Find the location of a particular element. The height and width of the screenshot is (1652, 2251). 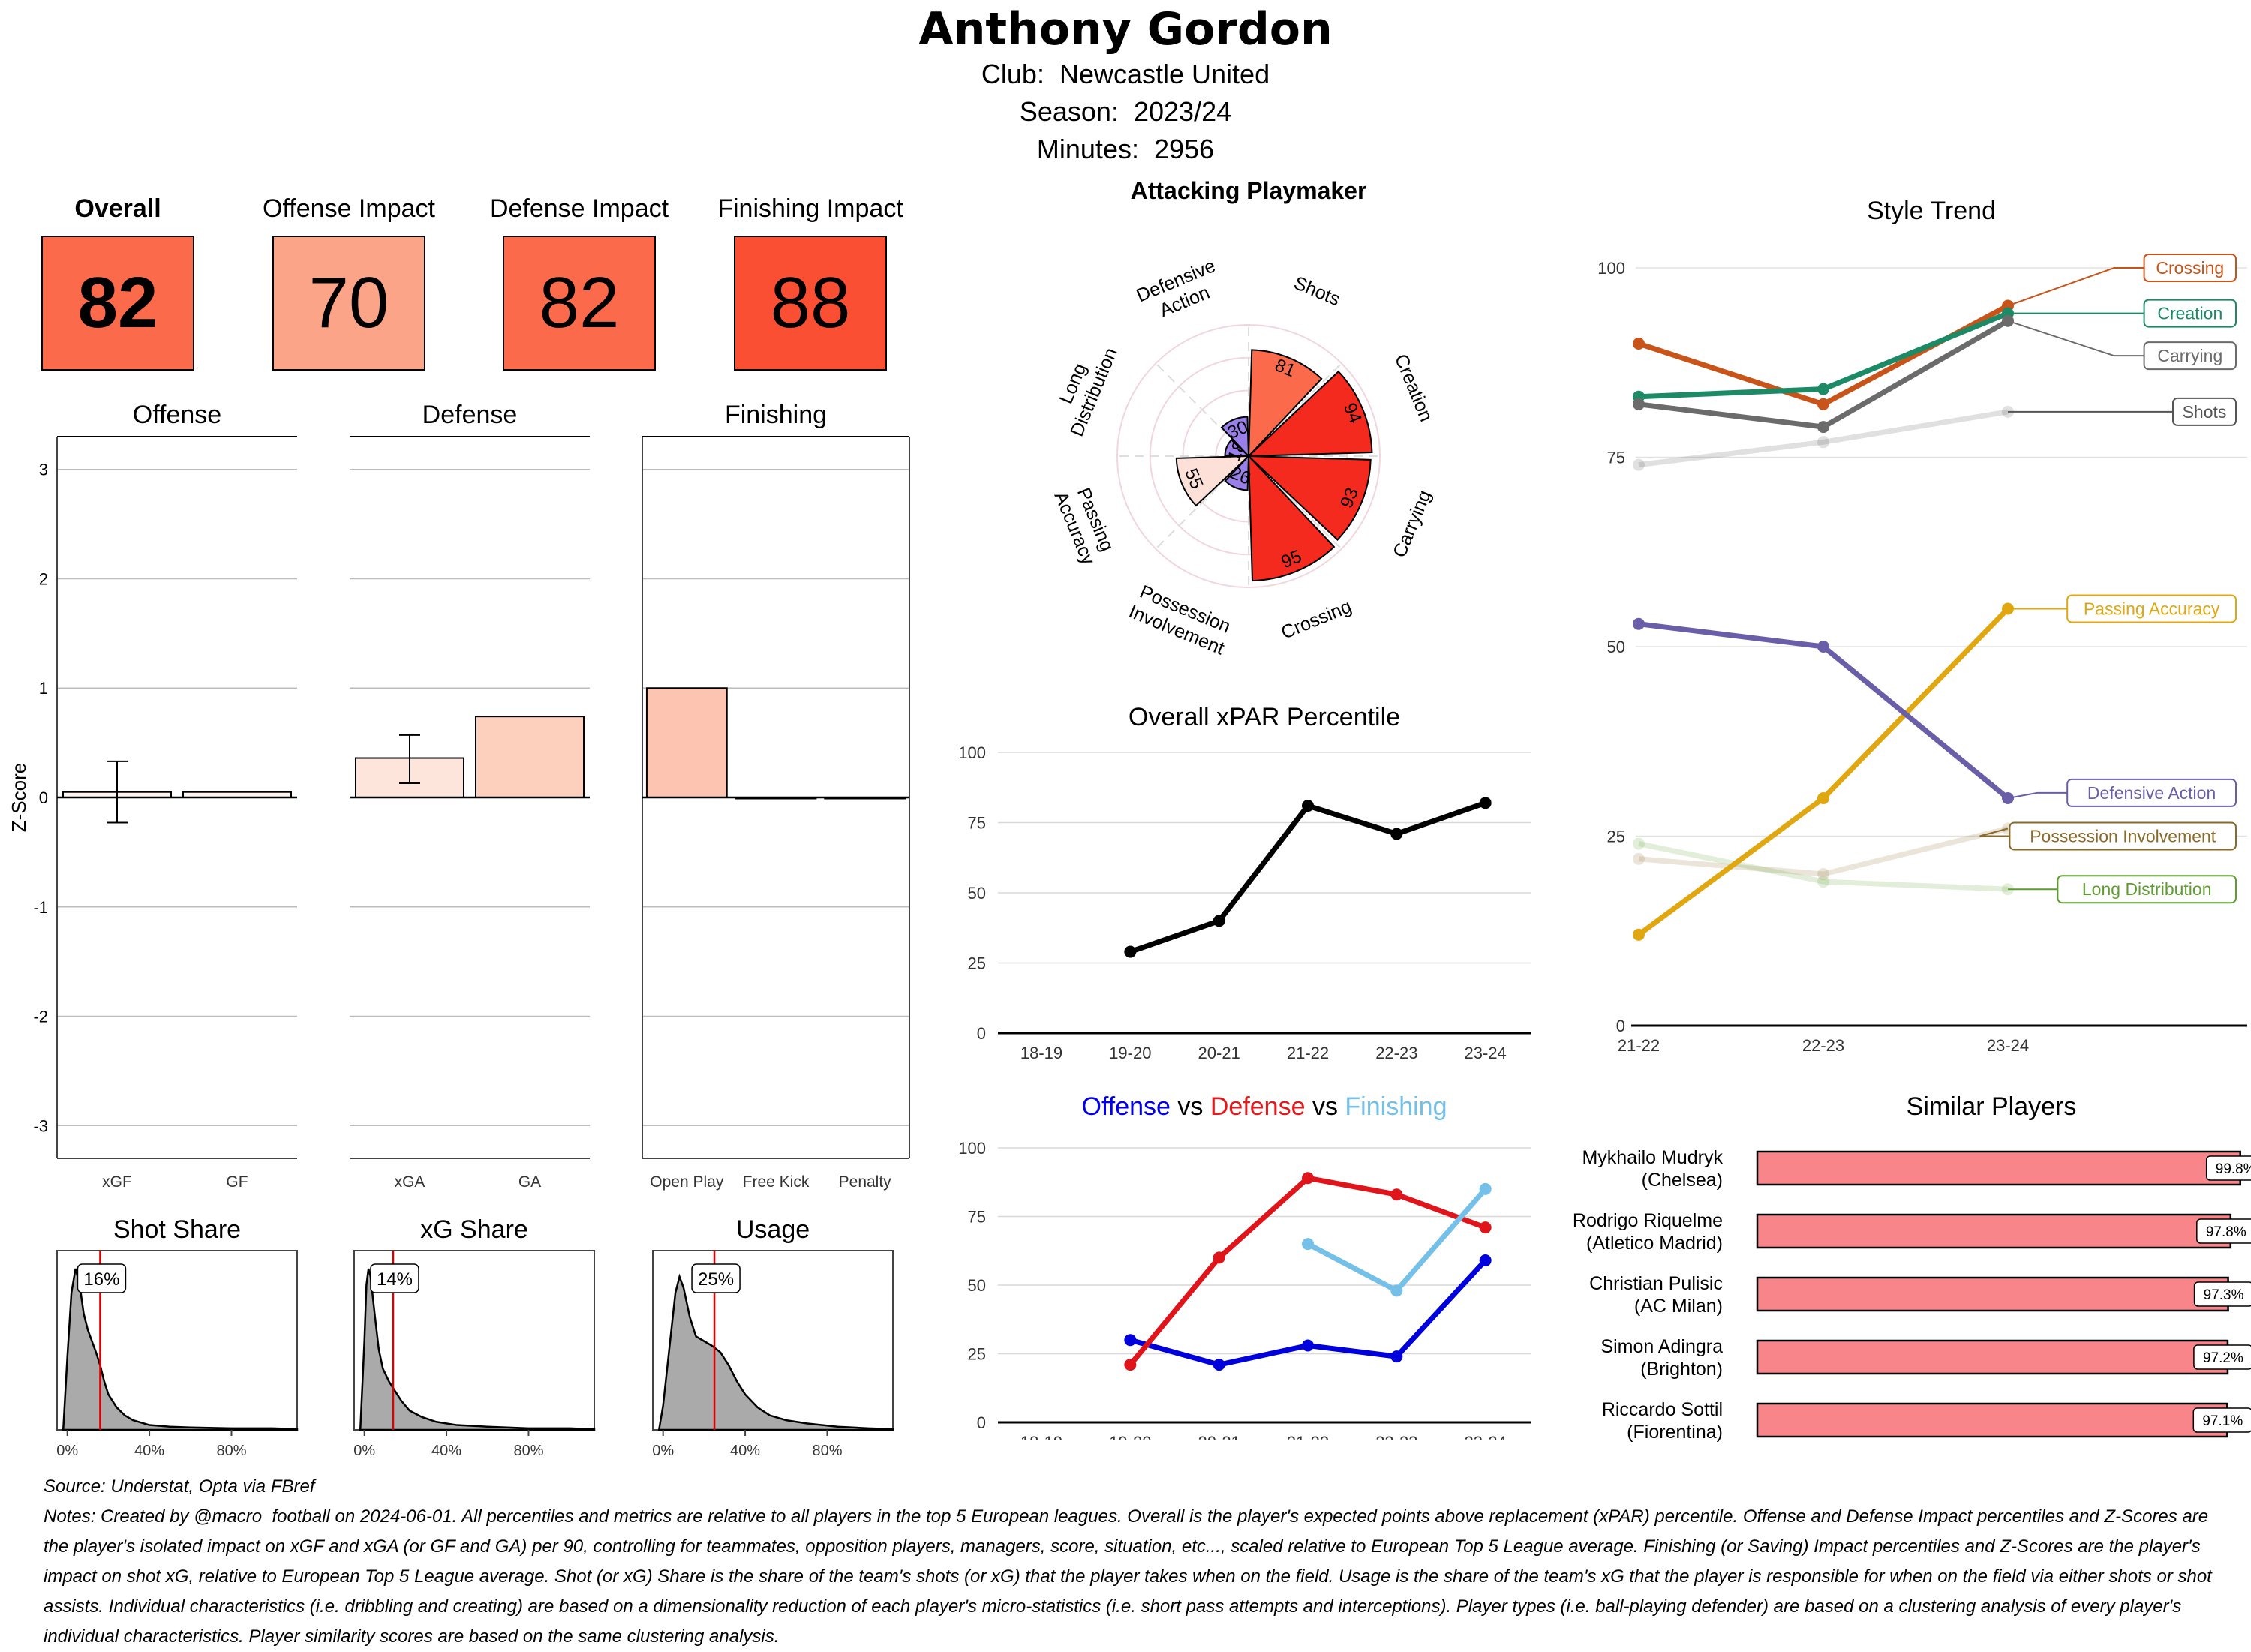

panel-offense: Offense xGF GF is located at coordinates (176, 796).